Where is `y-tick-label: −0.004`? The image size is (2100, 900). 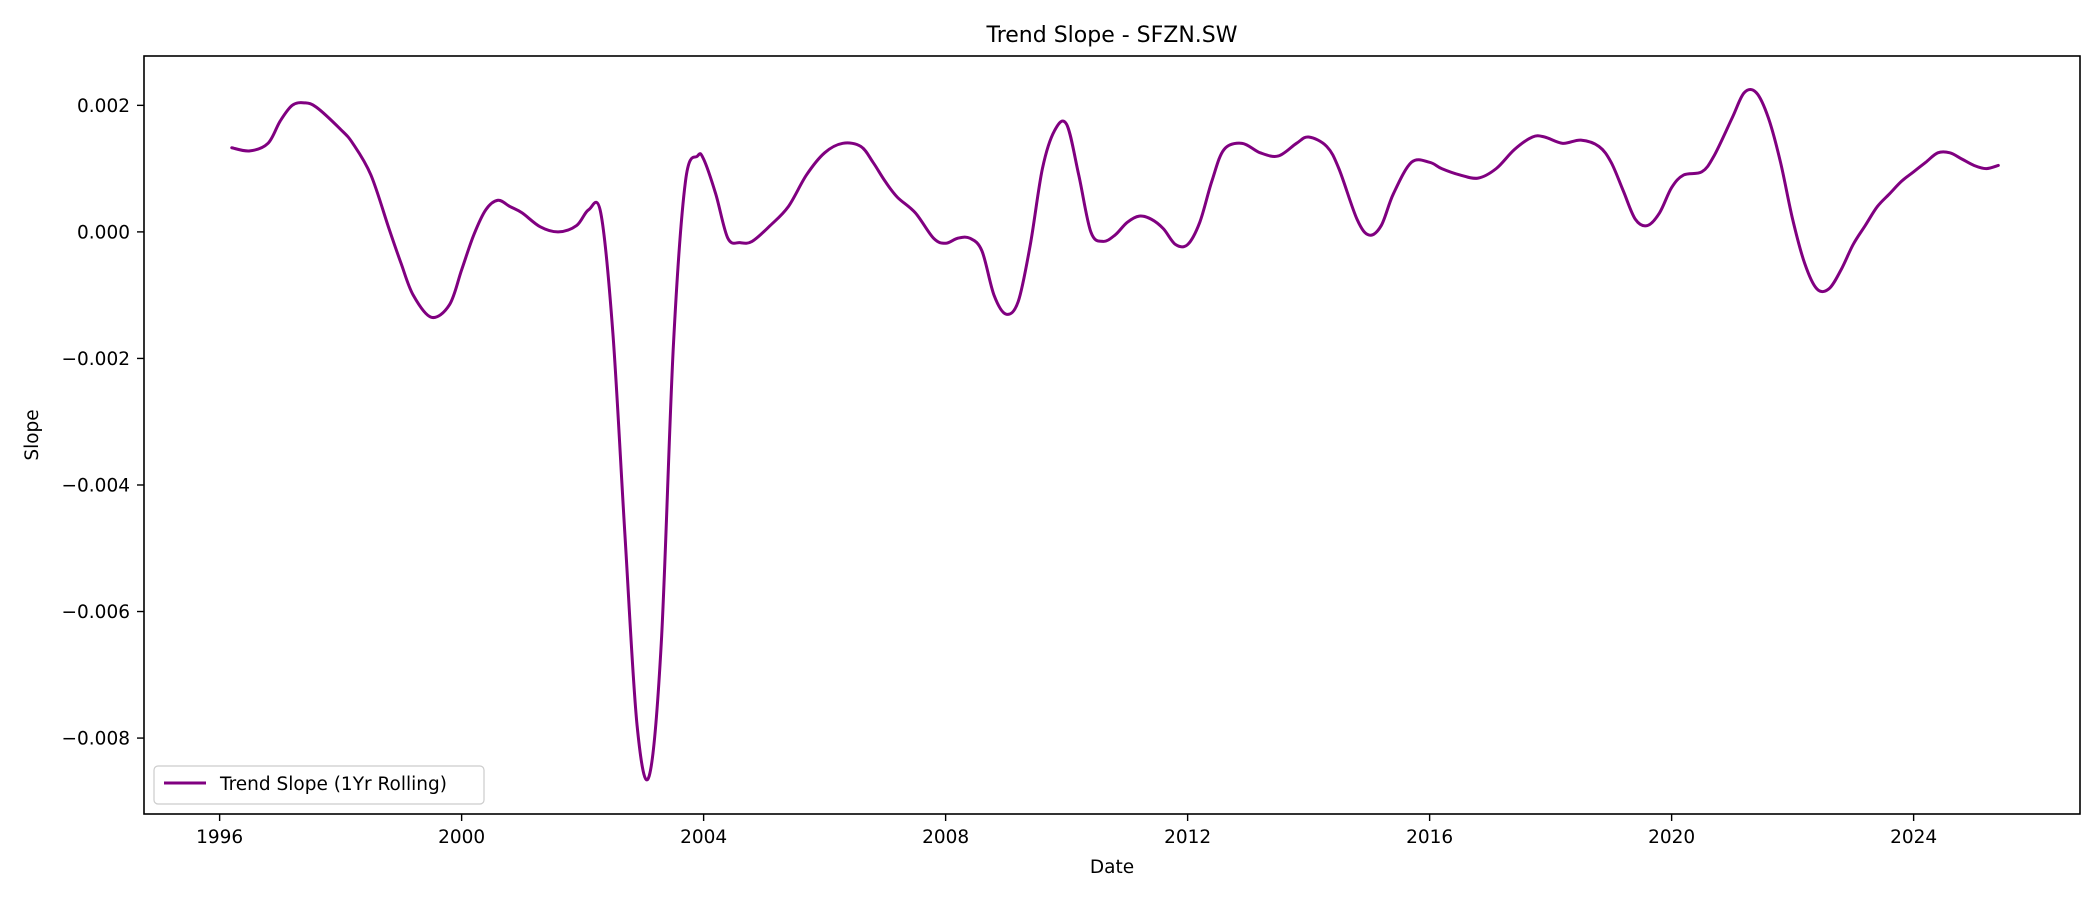
y-tick-label: −0.004 is located at coordinates (96, 485).